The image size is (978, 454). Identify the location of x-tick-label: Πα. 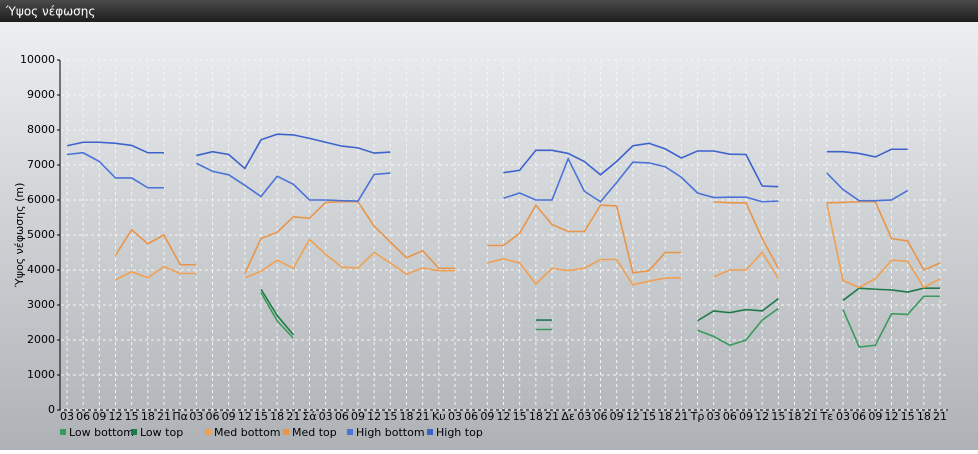
(180, 416).